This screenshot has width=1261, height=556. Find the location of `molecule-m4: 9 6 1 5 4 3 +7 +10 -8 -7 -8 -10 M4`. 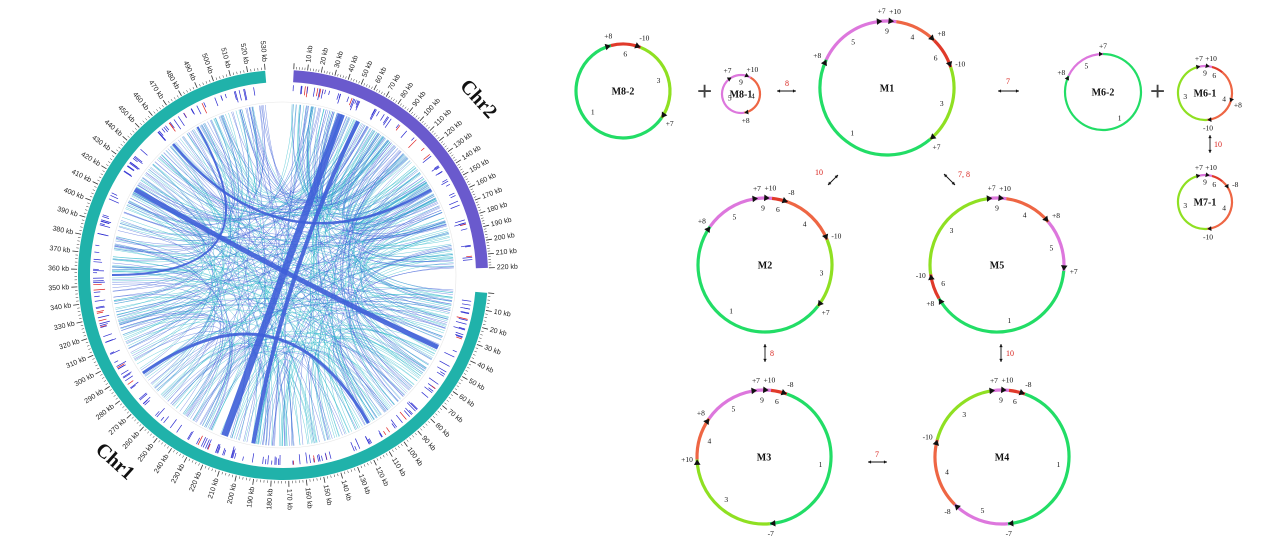

molecule-m4: 9 6 1 5 4 3 +7 +10 -8 -7 -8 -10 M4 is located at coordinates (997, 457).